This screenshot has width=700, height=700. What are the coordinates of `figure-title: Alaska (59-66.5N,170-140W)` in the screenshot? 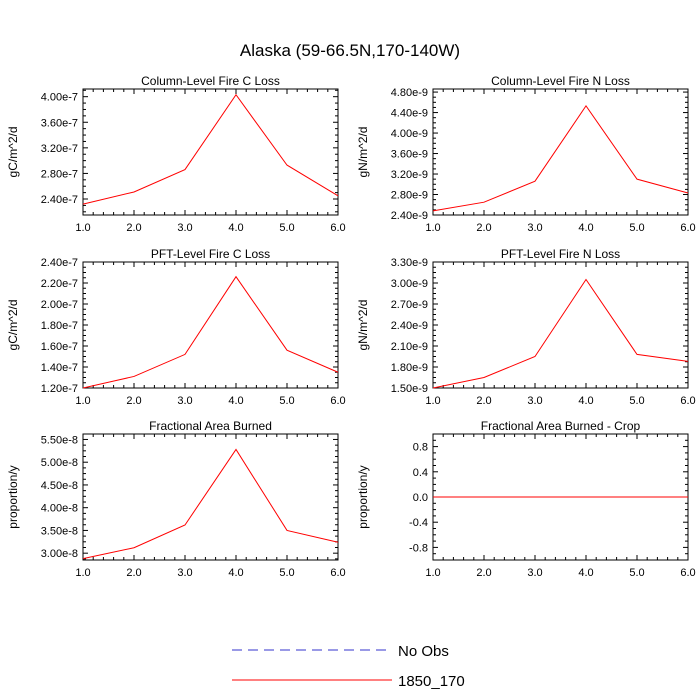 It's located at (350, 50).